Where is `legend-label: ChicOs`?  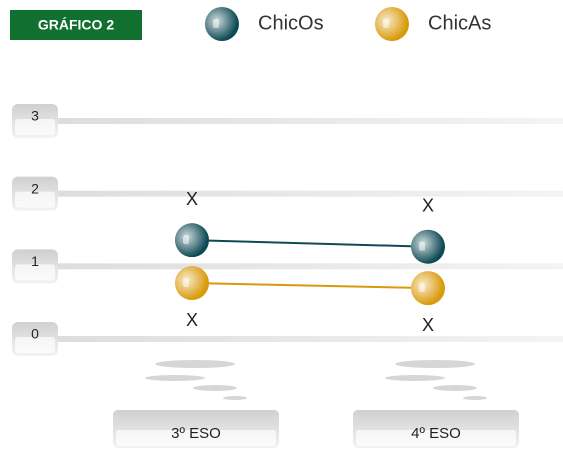
legend-label: ChicOs is located at coordinates (291, 23).